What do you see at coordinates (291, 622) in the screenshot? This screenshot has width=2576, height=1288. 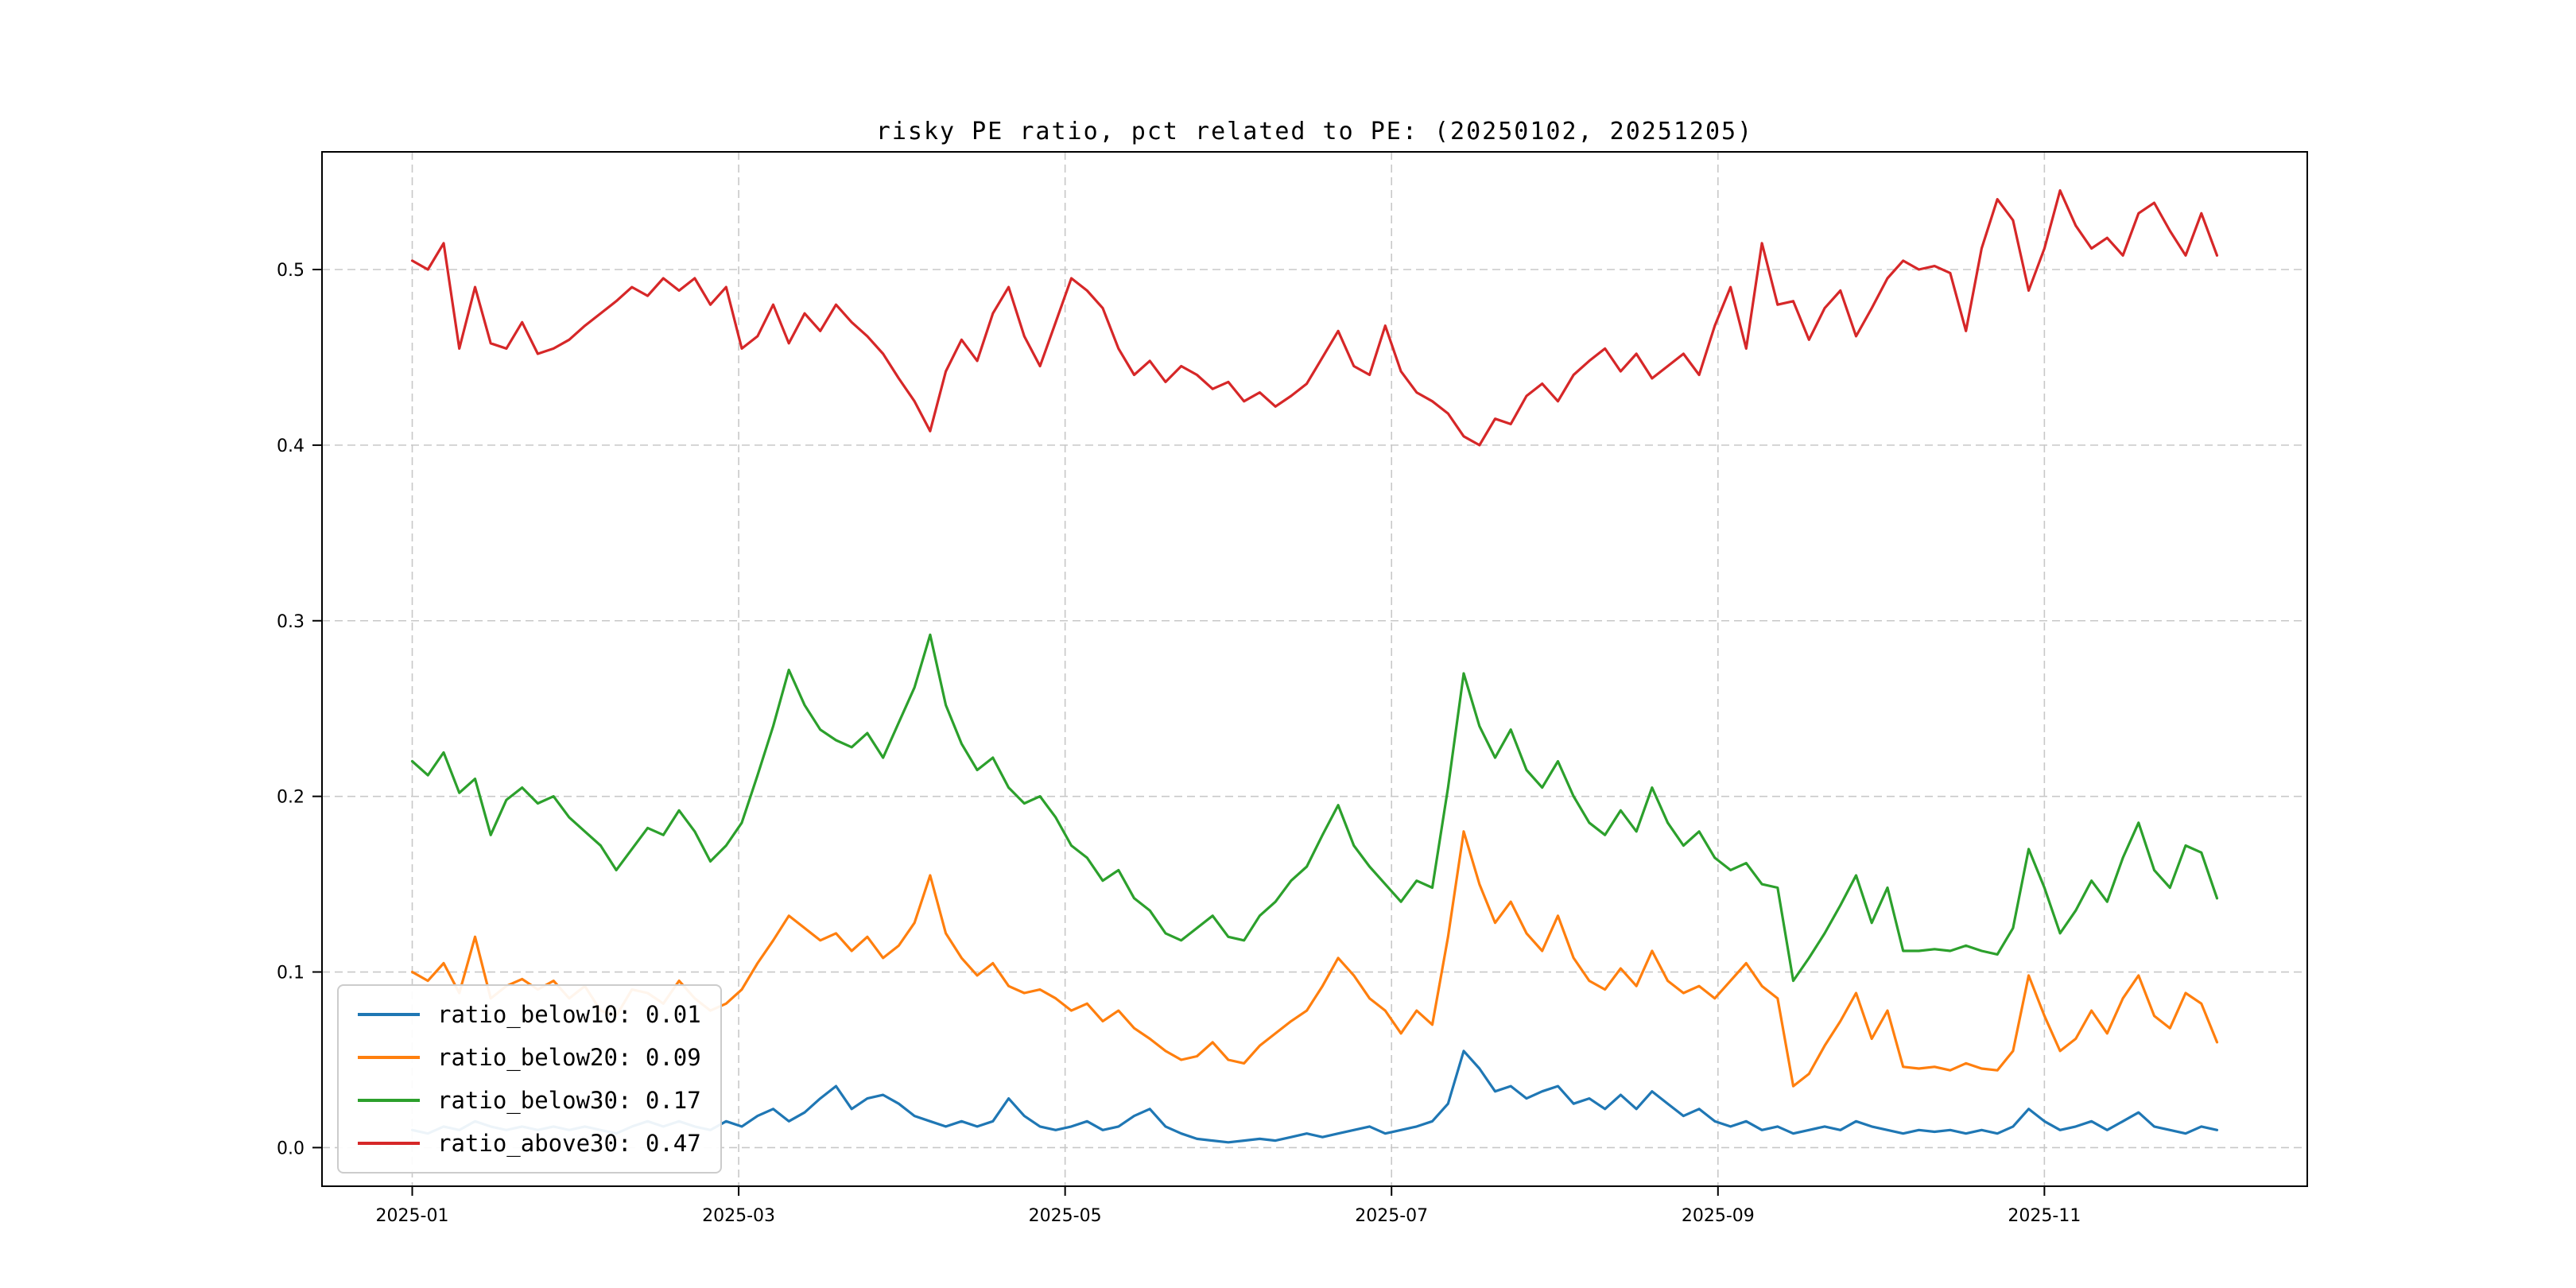 I see `y-tick-label: 0.3` at bounding box center [291, 622].